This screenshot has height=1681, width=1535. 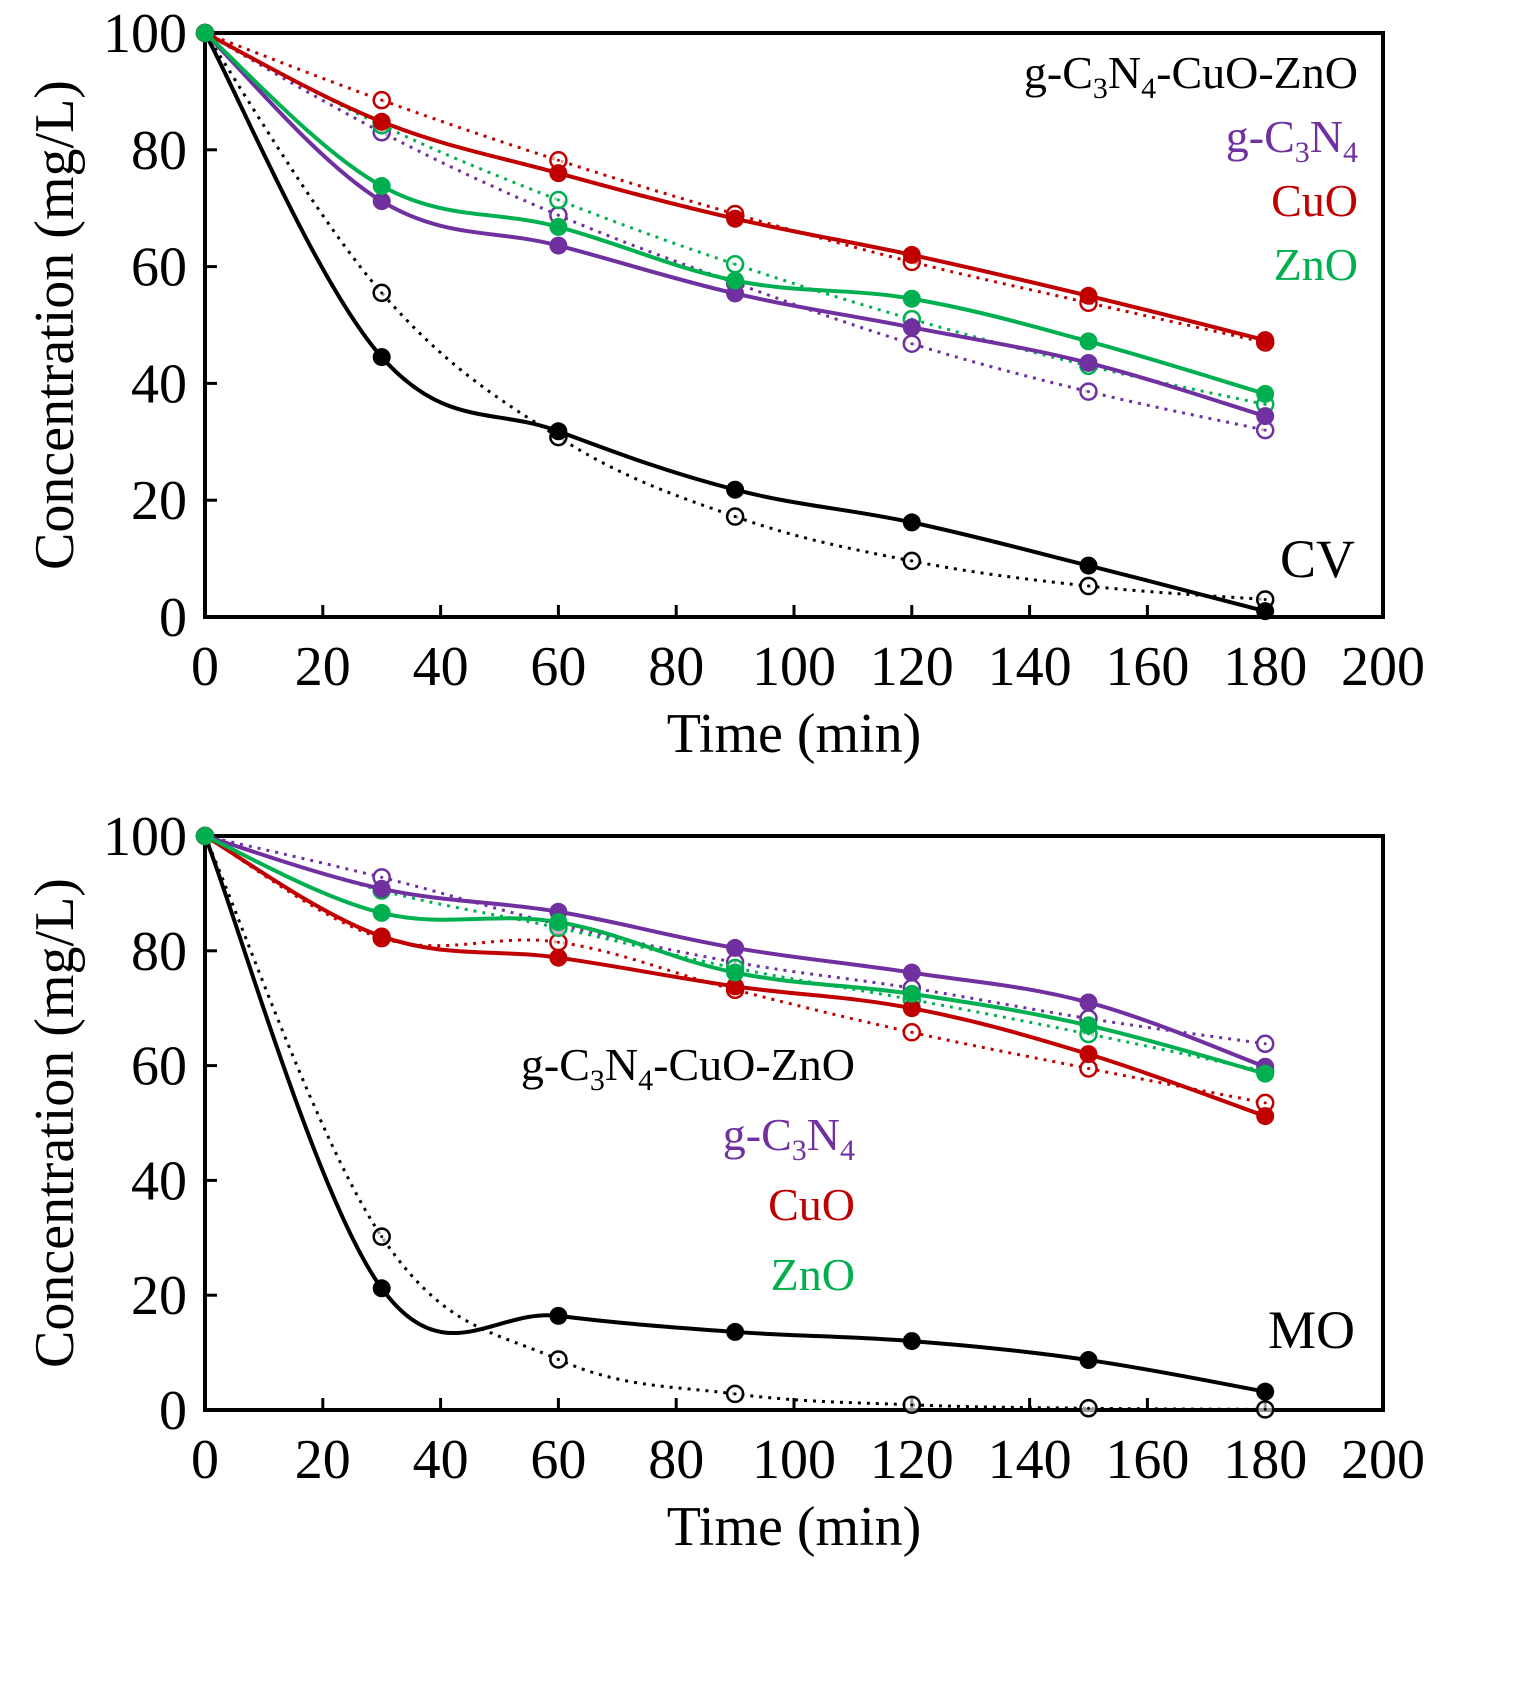 What do you see at coordinates (794, 734) in the screenshot?
I see `x-axis-title: Time (min)` at bounding box center [794, 734].